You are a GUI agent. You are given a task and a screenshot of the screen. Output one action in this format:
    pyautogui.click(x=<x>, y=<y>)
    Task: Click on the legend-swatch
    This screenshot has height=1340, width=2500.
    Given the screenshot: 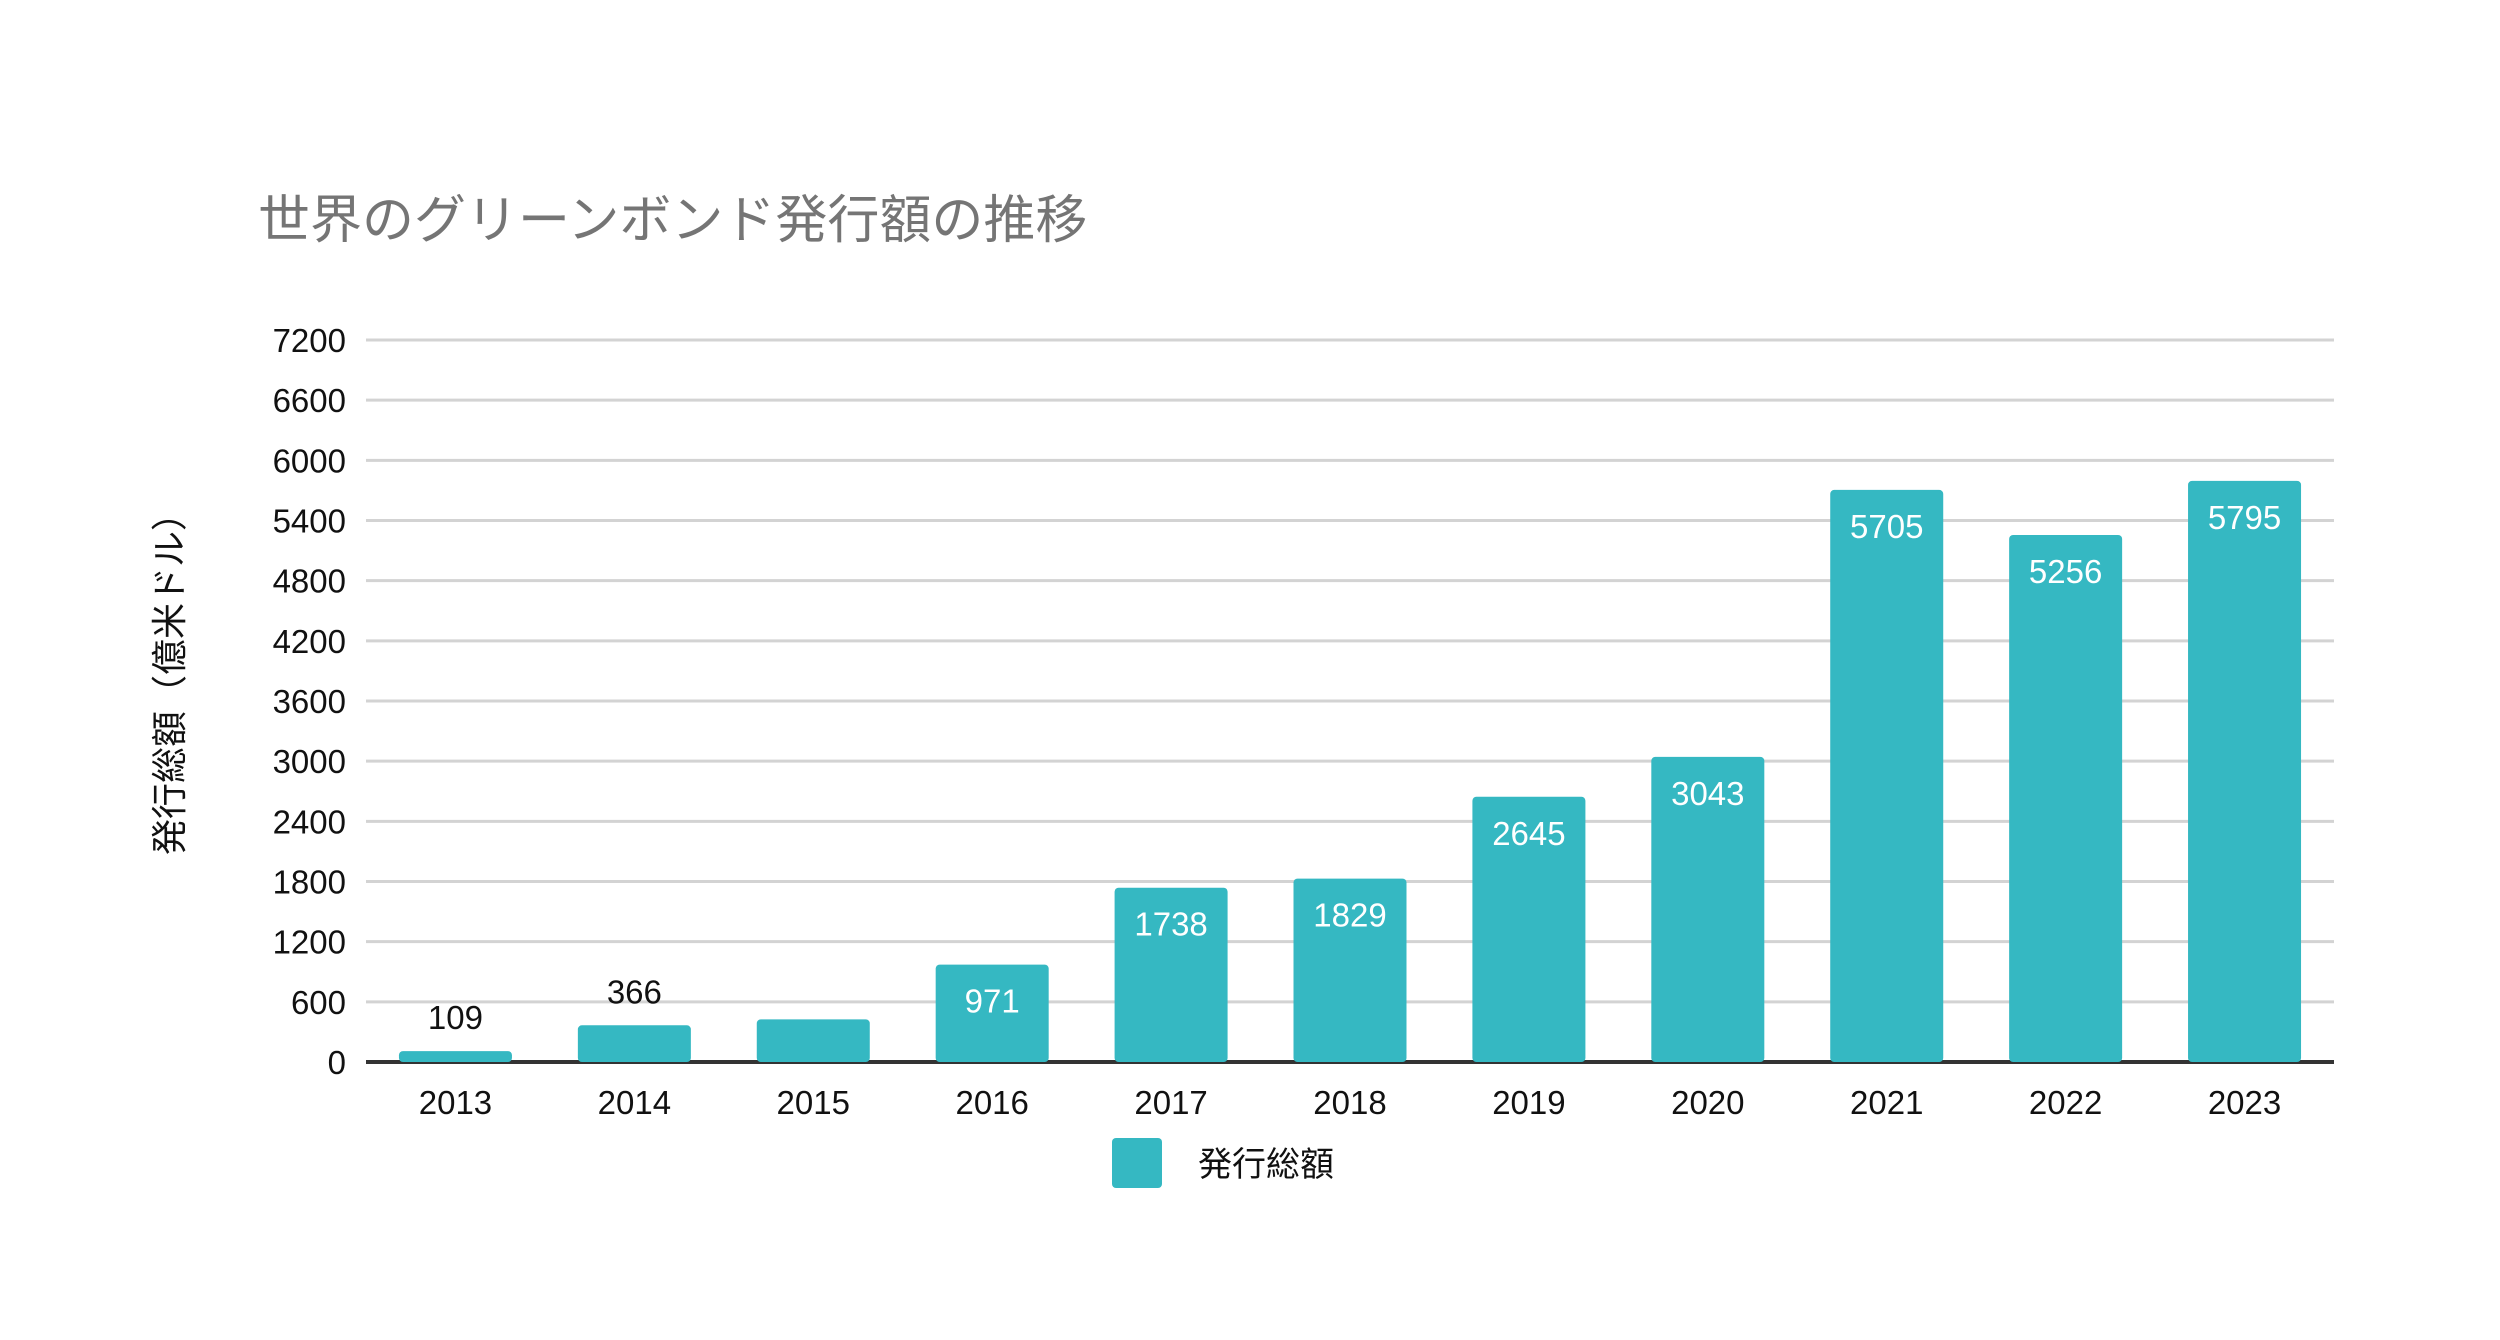 What is the action you would take?
    pyautogui.click(x=1137, y=1163)
    